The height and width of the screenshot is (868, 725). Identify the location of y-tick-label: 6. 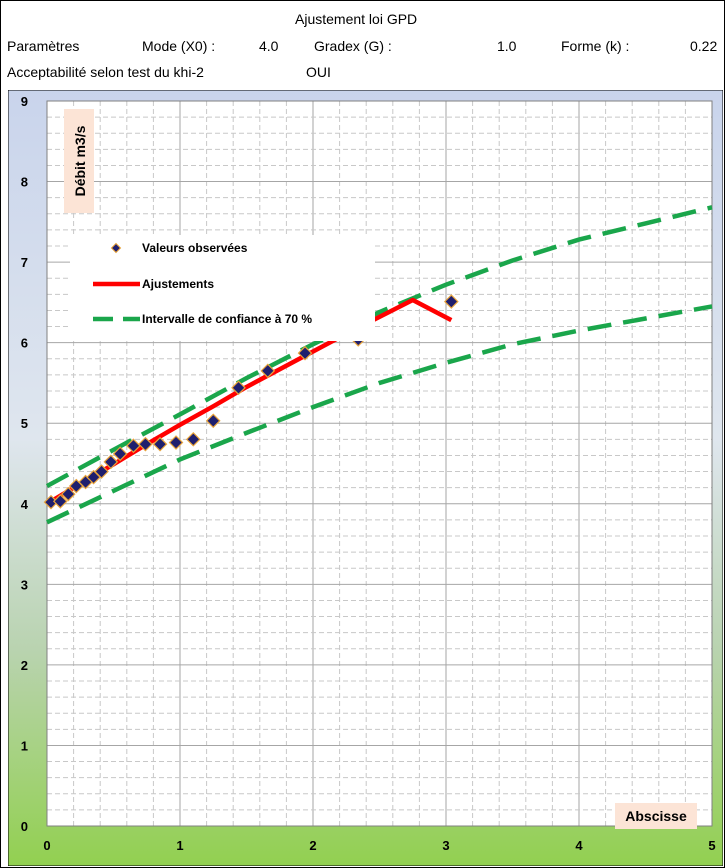
(24, 343).